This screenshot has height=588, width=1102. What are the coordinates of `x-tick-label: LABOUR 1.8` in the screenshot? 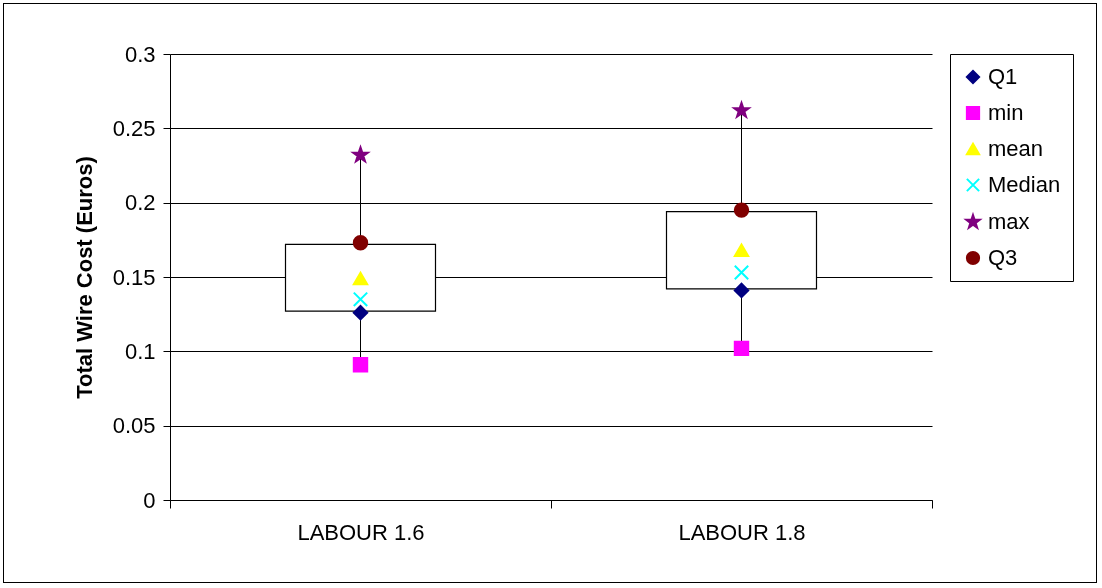 It's located at (742, 532).